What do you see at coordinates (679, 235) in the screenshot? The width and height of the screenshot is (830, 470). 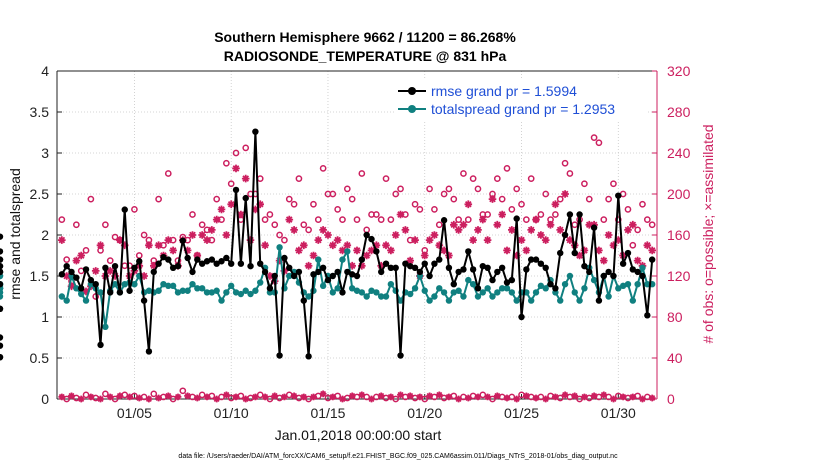 I see `y2-tick-label: 160` at bounding box center [679, 235].